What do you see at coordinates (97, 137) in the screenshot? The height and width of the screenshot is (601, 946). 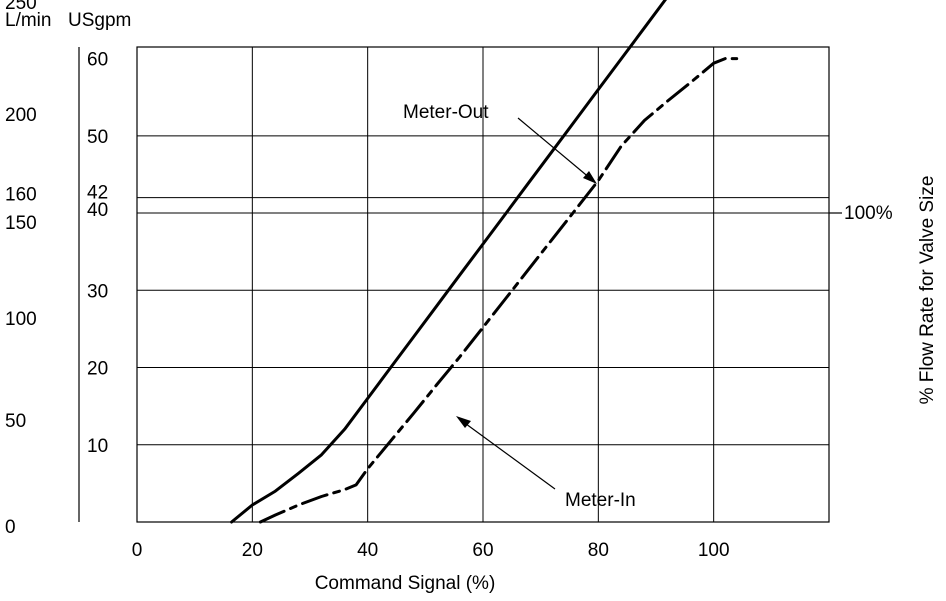 I see `gpm-tick-50: 50` at bounding box center [97, 137].